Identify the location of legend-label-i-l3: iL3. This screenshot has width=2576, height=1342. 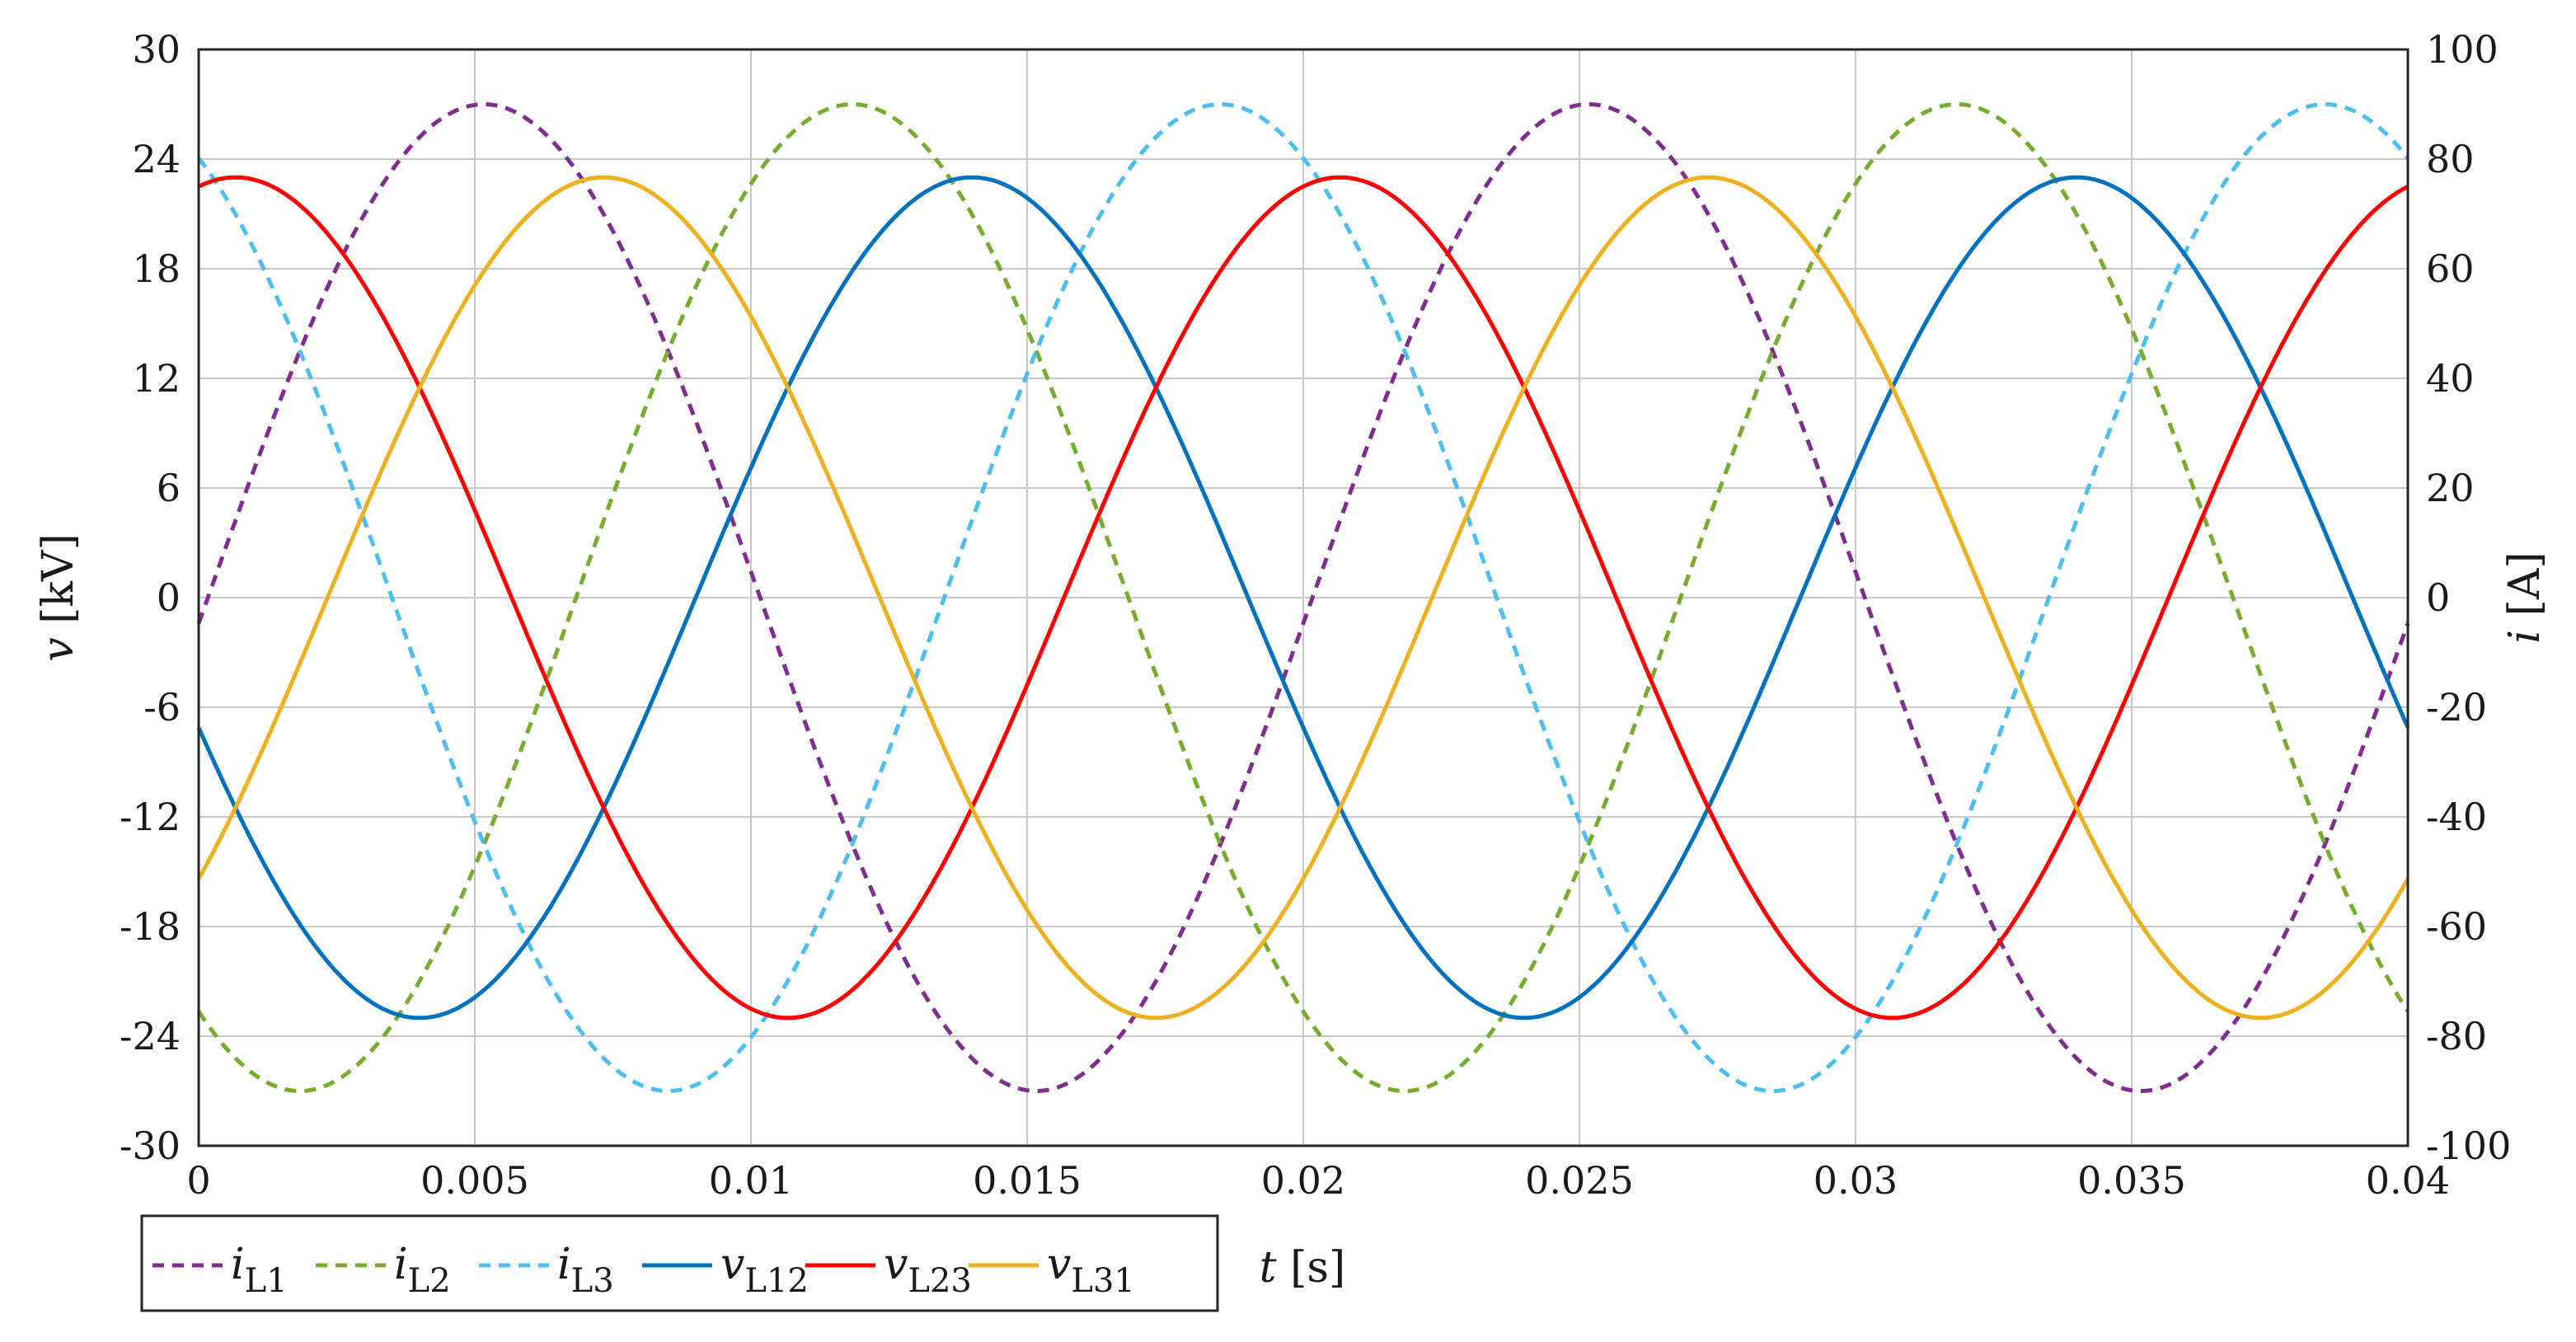
(585, 1270).